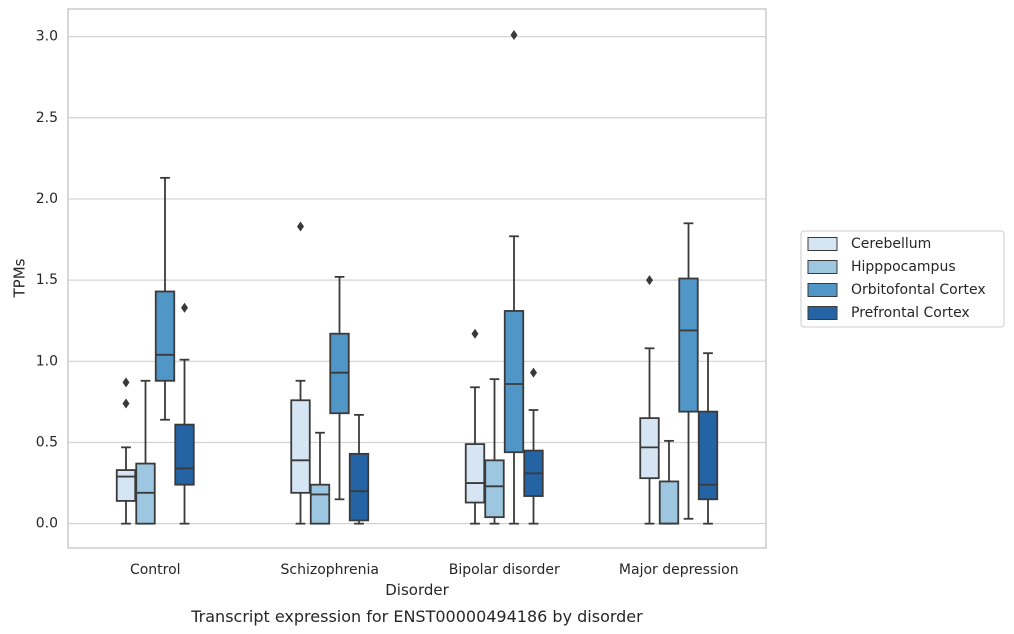 This screenshot has height=634, width=1014. I want to click on x-tick-label: Schizophrenia, so click(330, 570).